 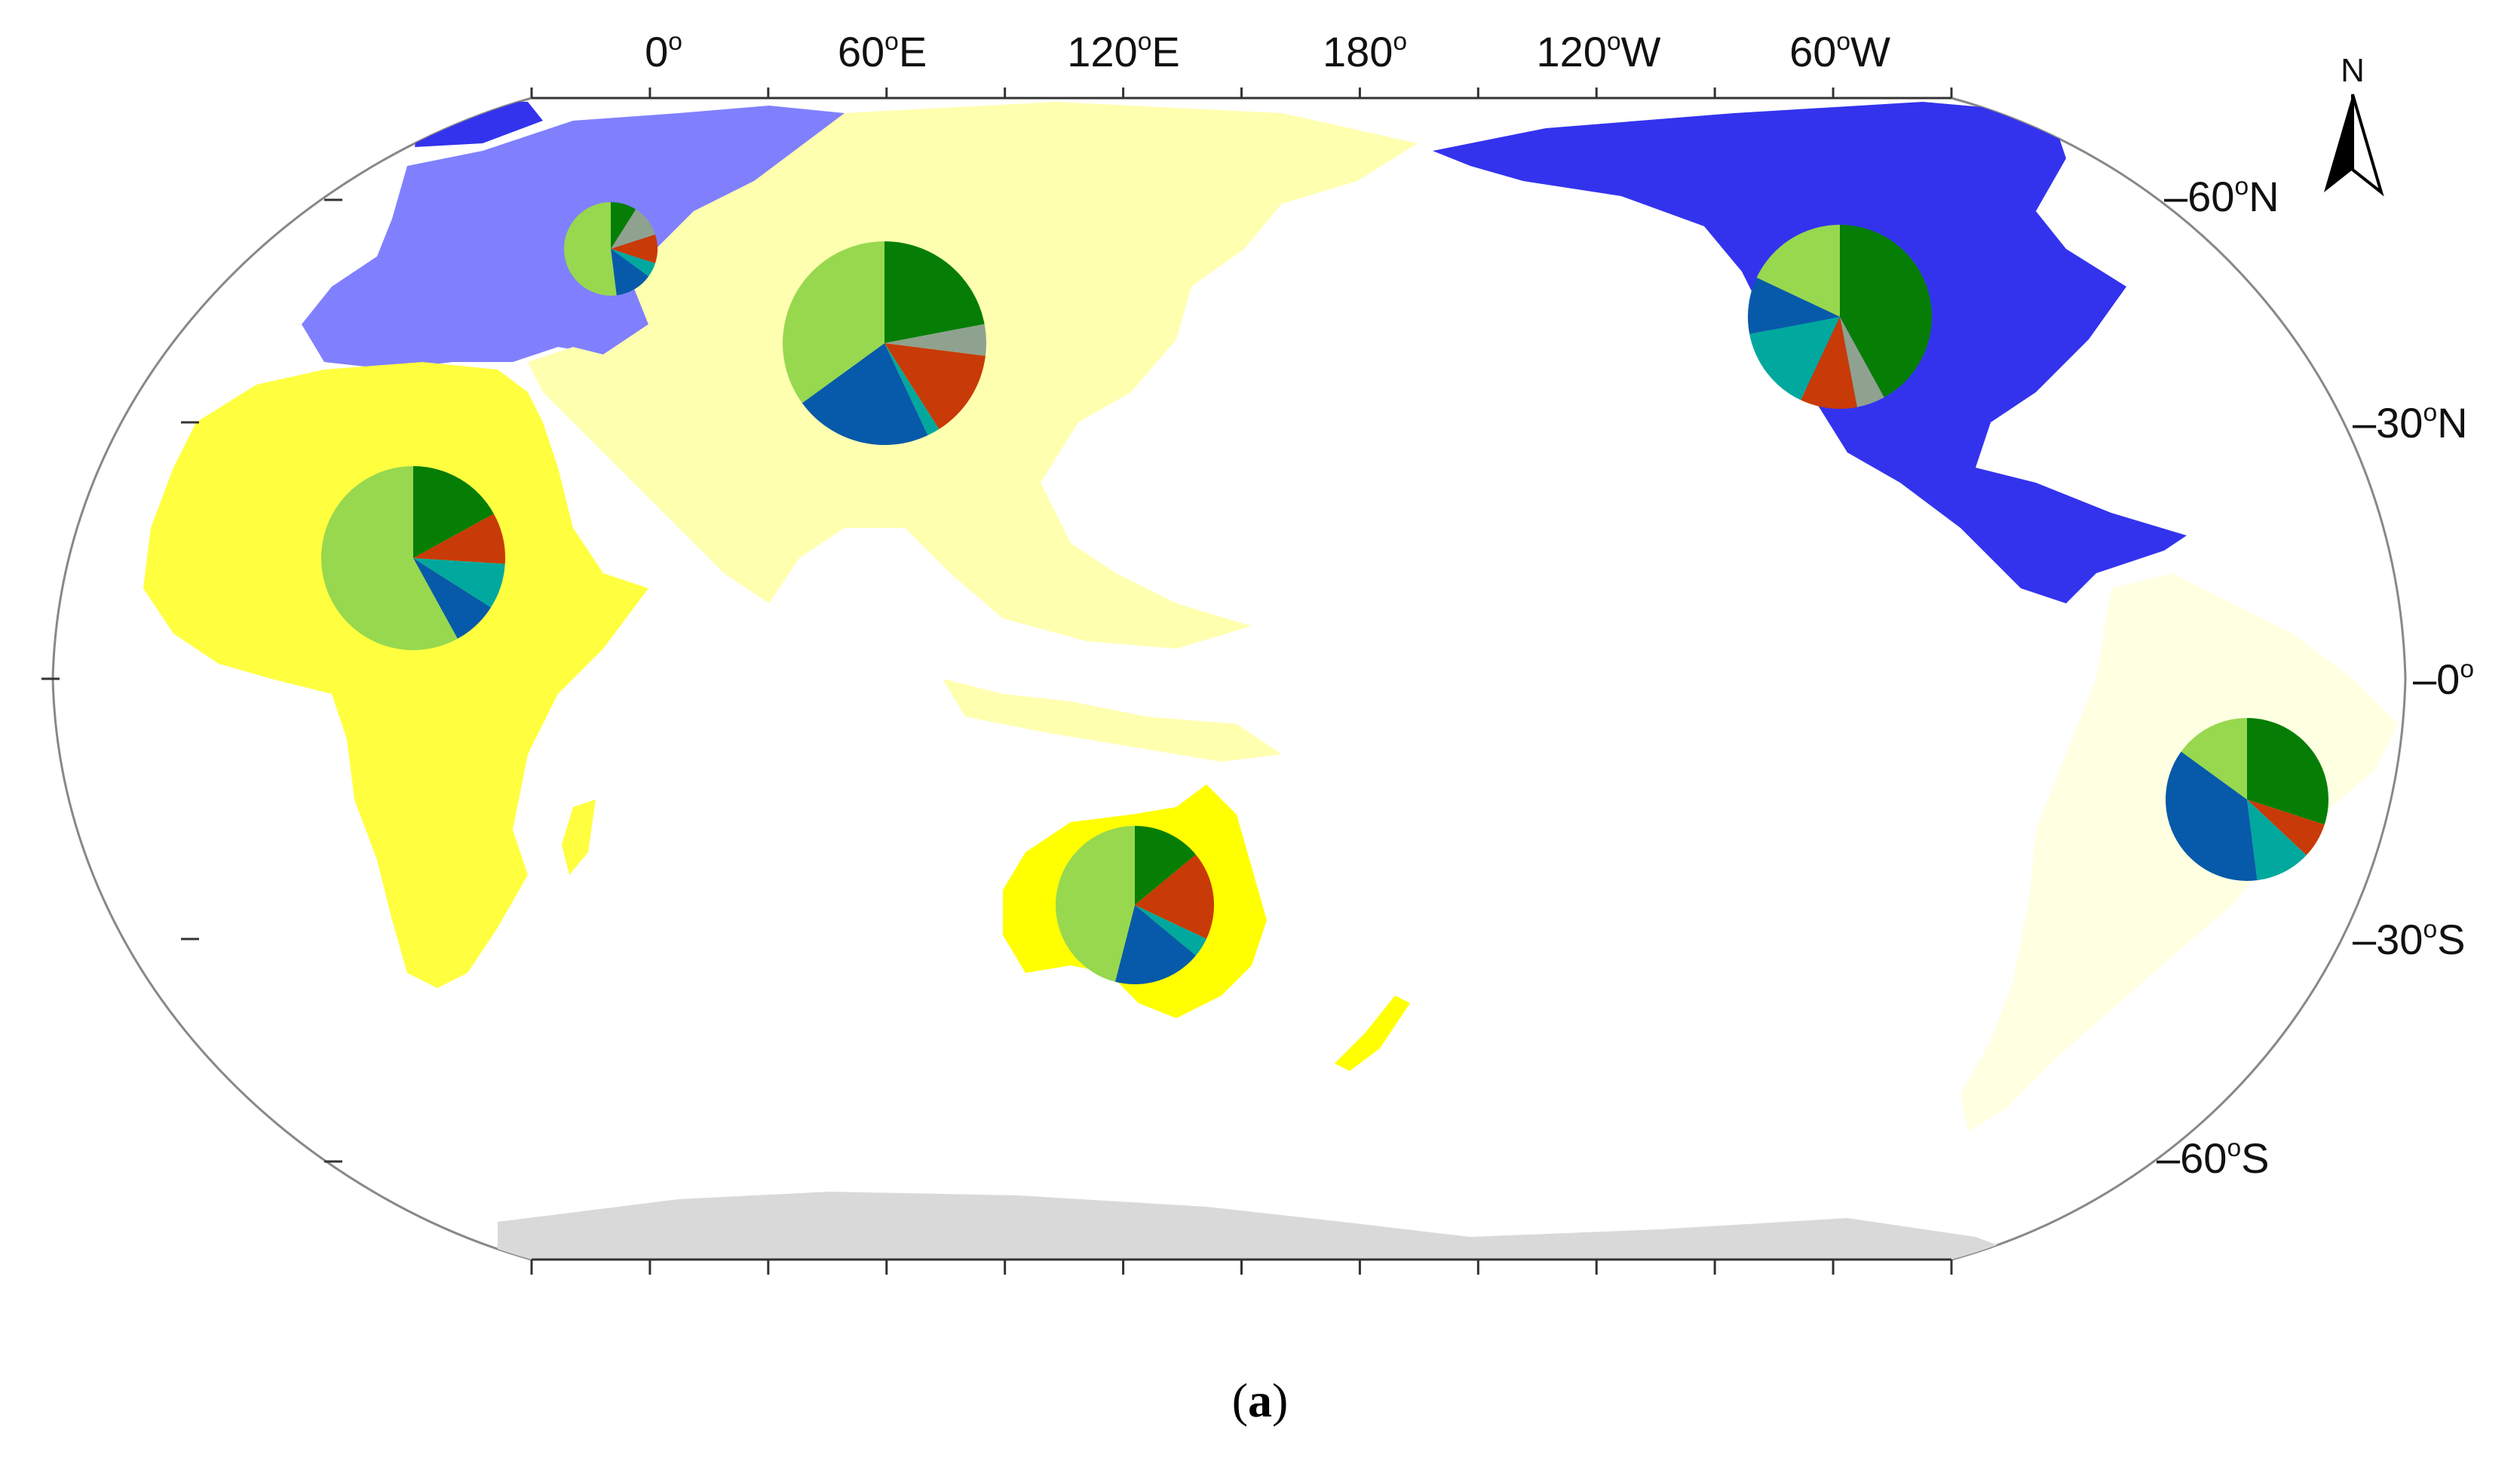 I want to click on north-arrow-icon, so click(x=2338, y=143).